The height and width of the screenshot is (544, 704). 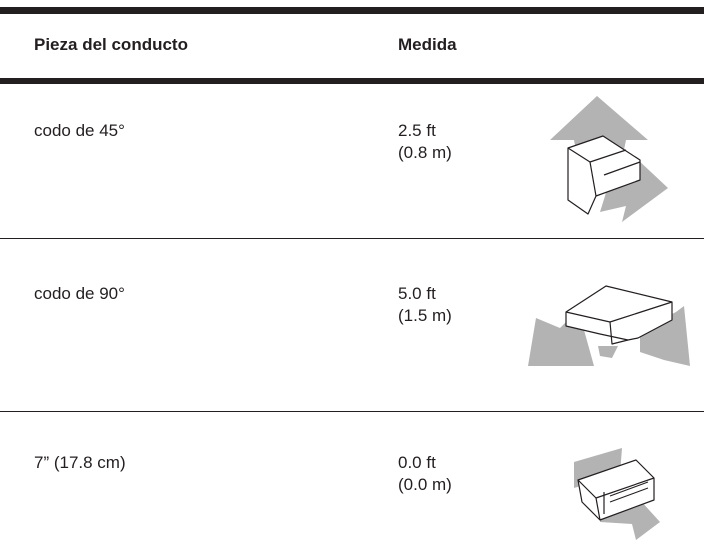 What do you see at coordinates (352, 10) in the screenshot?
I see `top-rule` at bounding box center [352, 10].